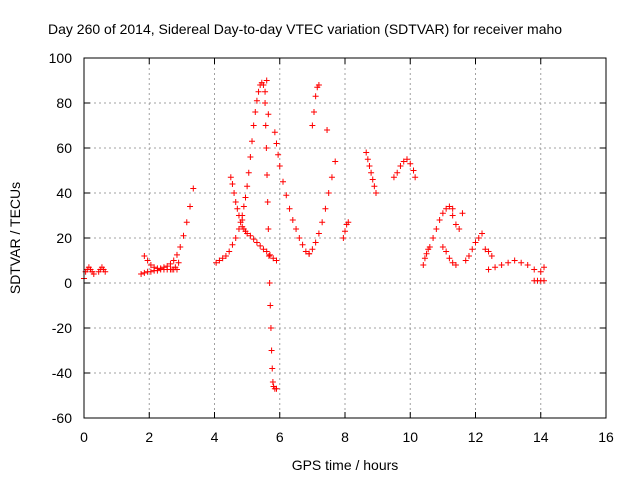  What do you see at coordinates (102, 269) in the screenshot?
I see `series-seg02` at bounding box center [102, 269].